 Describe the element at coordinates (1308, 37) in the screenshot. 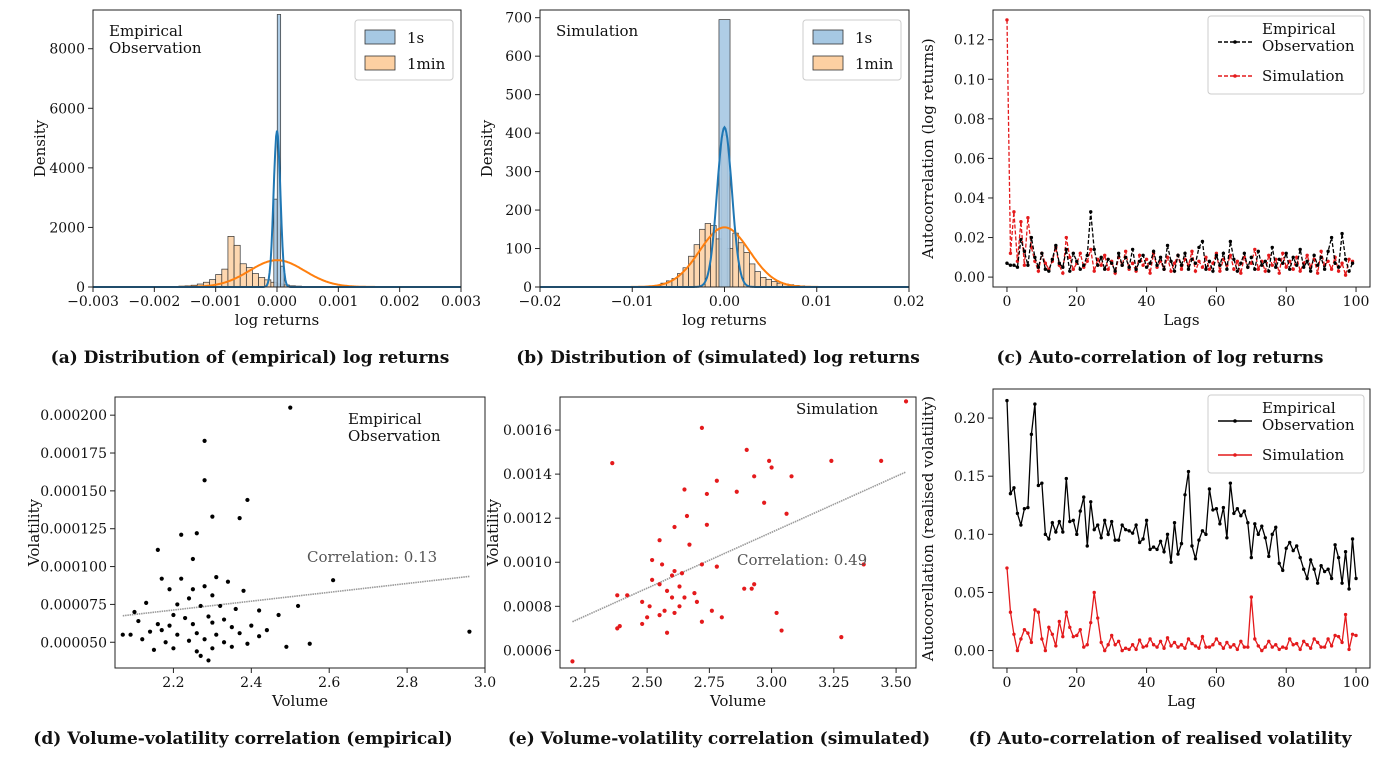

I see `panel-c-legend-label-empirical: Empirical Observation` at that location.